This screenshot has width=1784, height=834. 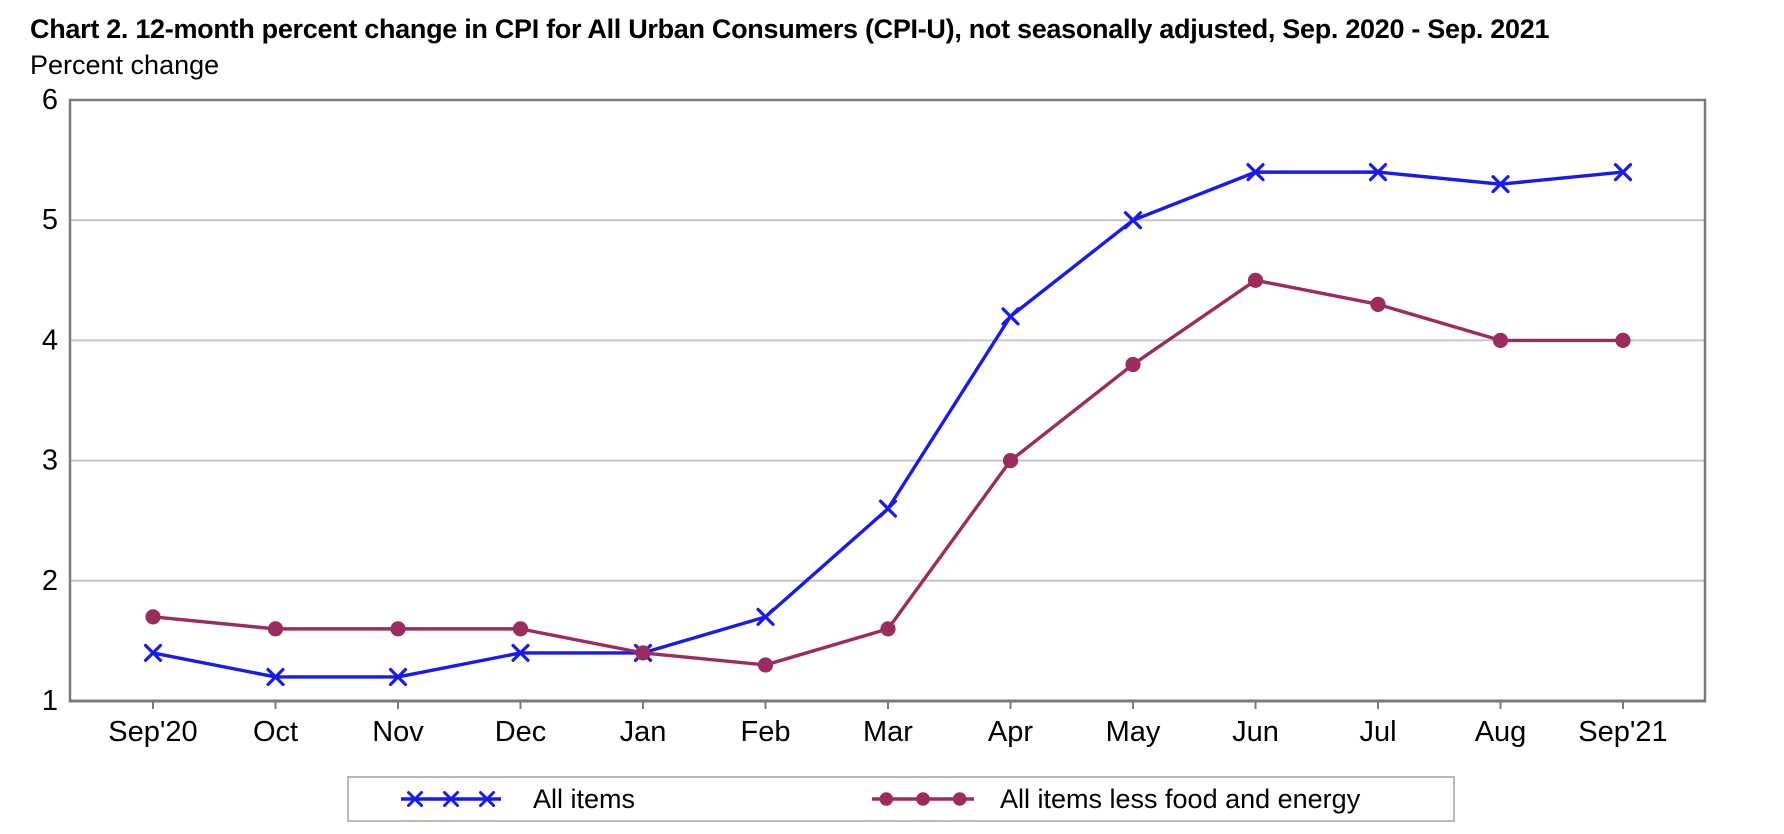 What do you see at coordinates (888, 732) in the screenshot?
I see `x-tick-label: Mar` at bounding box center [888, 732].